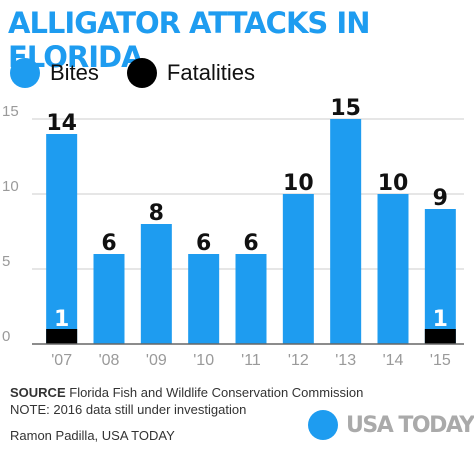 Image resolution: width=474 pixels, height=458 pixels. I want to click on legend-swatch-bites, so click(25, 73).